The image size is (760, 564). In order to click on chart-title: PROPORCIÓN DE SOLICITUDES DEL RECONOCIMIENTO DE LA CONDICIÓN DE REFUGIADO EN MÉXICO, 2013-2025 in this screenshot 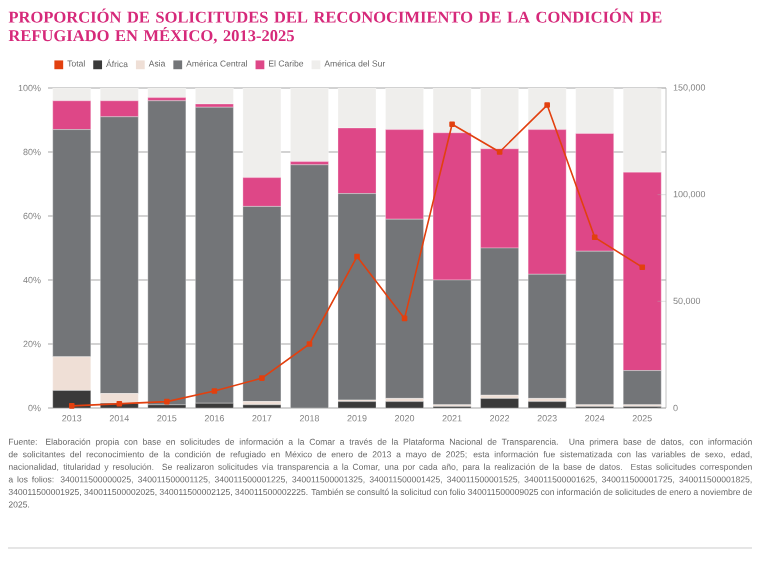, I will do `click(335, 26)`.